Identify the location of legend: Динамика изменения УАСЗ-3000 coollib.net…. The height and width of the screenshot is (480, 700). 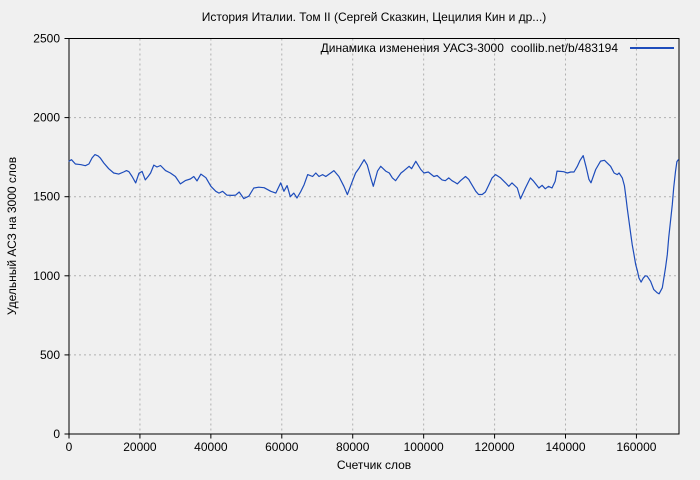
(497, 47).